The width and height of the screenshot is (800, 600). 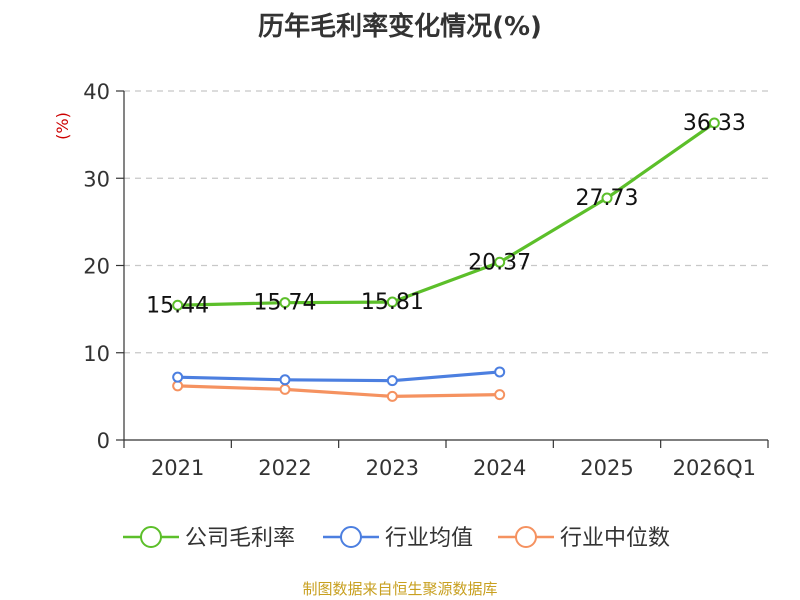 What do you see at coordinates (714, 468) in the screenshot?
I see `x-tick-label: 2026Q1` at bounding box center [714, 468].